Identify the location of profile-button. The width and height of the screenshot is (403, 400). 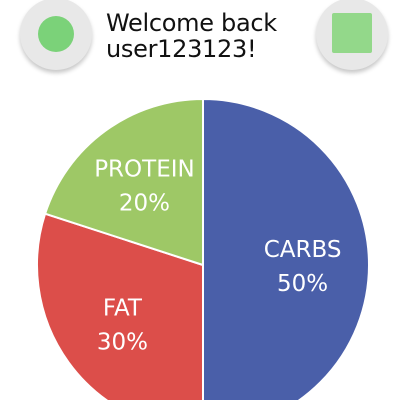
(56, 35).